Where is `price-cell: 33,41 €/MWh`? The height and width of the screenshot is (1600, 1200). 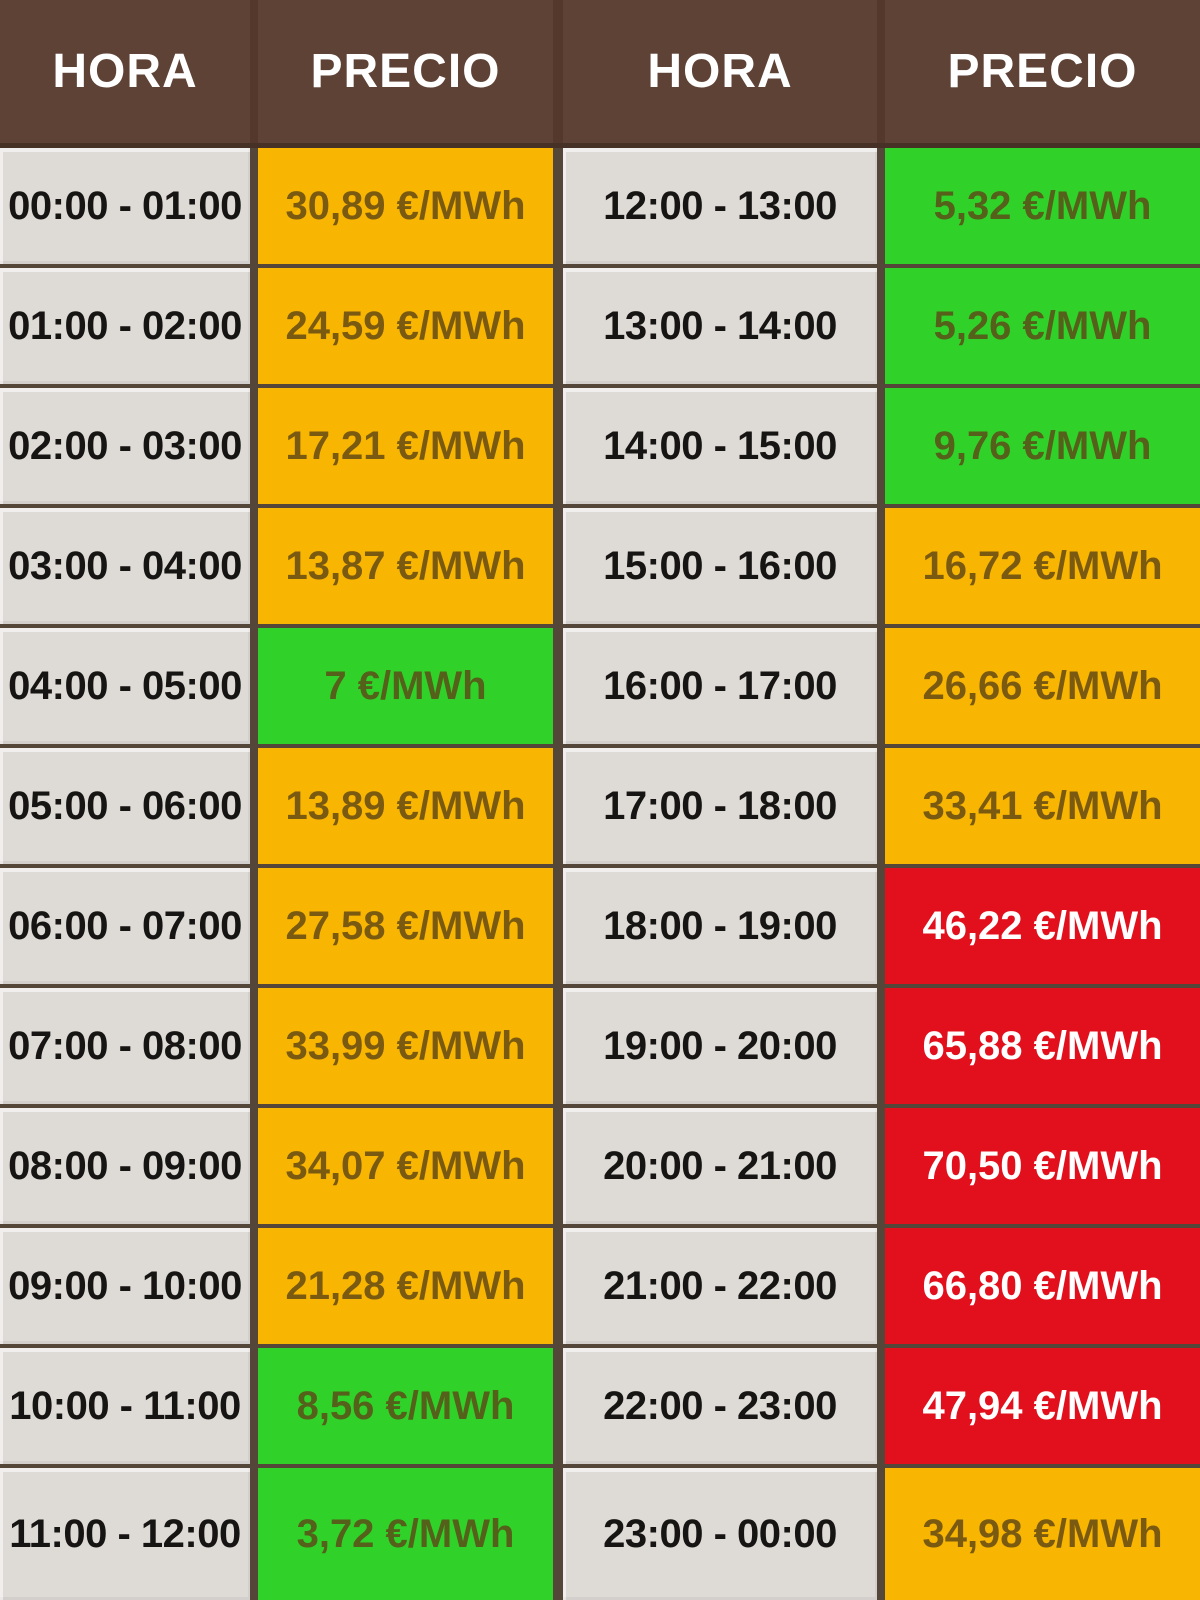
price-cell: 33,41 €/MWh is located at coordinates (1042, 806).